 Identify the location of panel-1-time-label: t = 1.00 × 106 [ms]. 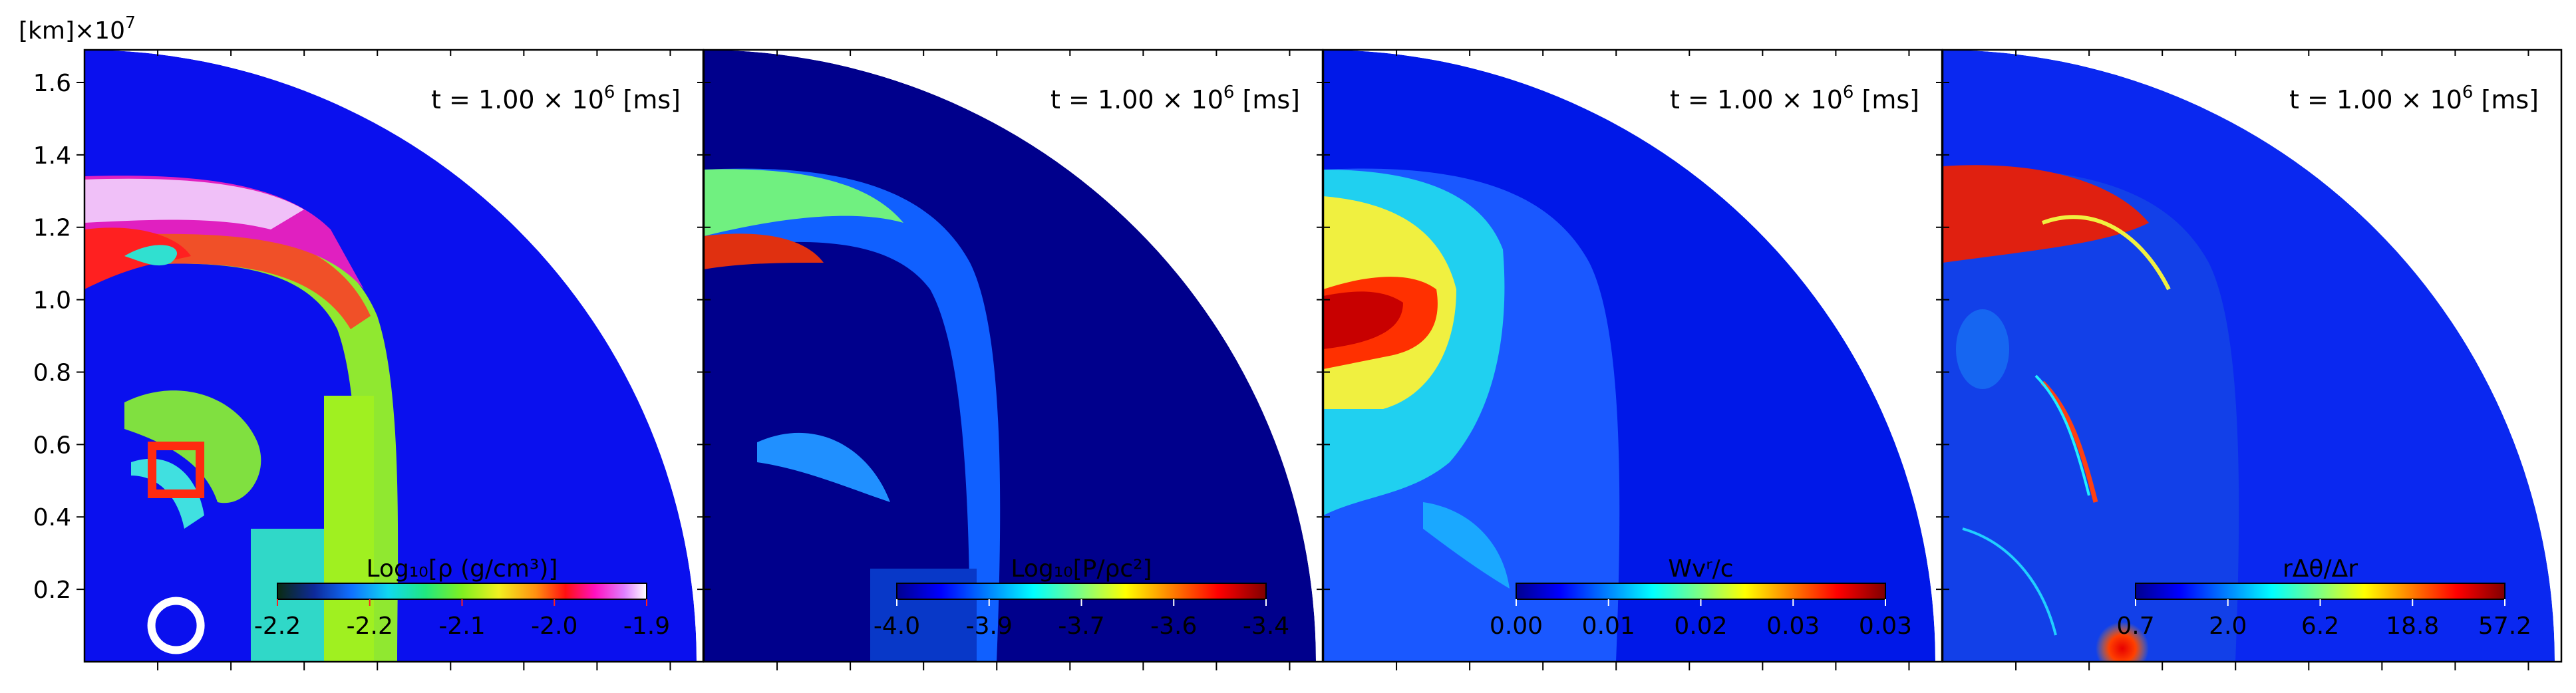
(556, 98).